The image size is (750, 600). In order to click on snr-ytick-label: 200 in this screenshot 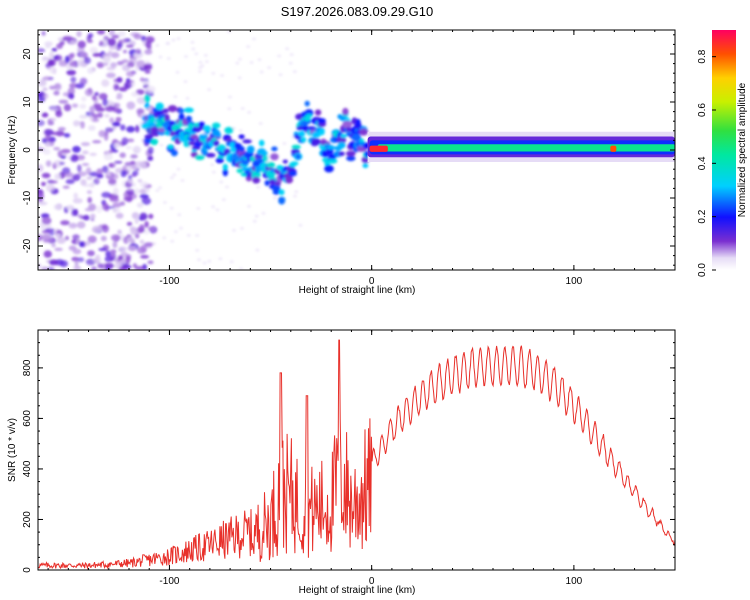, I will do `click(27, 519)`.